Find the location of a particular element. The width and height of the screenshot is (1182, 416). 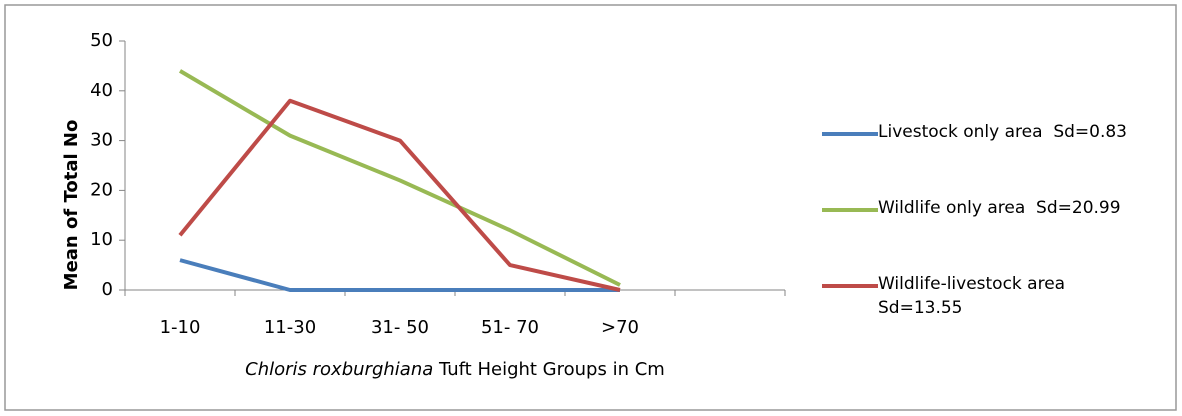

y-tick-label: 0 is located at coordinates (107, 289).